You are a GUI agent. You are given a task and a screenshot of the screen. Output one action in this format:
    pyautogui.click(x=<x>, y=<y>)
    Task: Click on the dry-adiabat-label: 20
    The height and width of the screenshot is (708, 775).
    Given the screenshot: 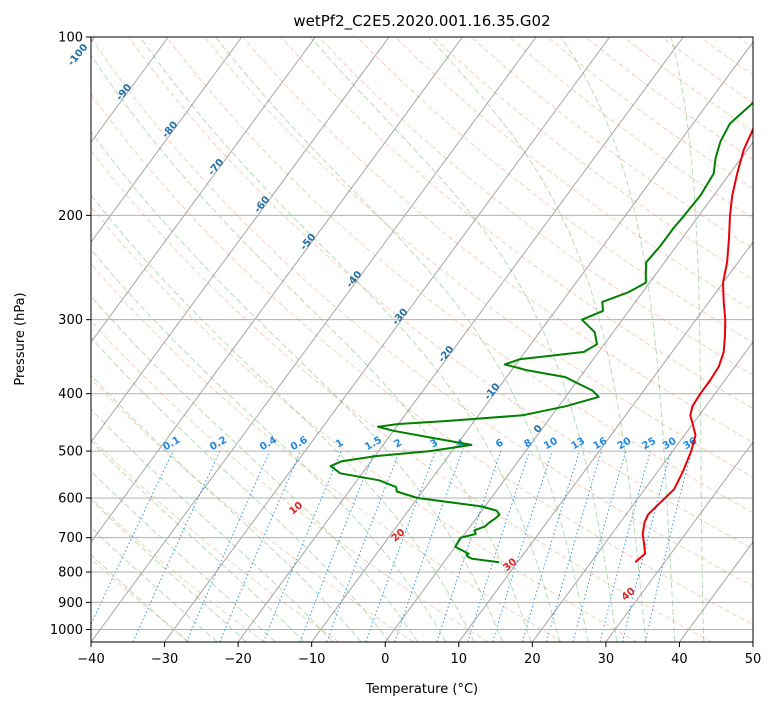 What is the action you would take?
    pyautogui.click(x=399, y=535)
    